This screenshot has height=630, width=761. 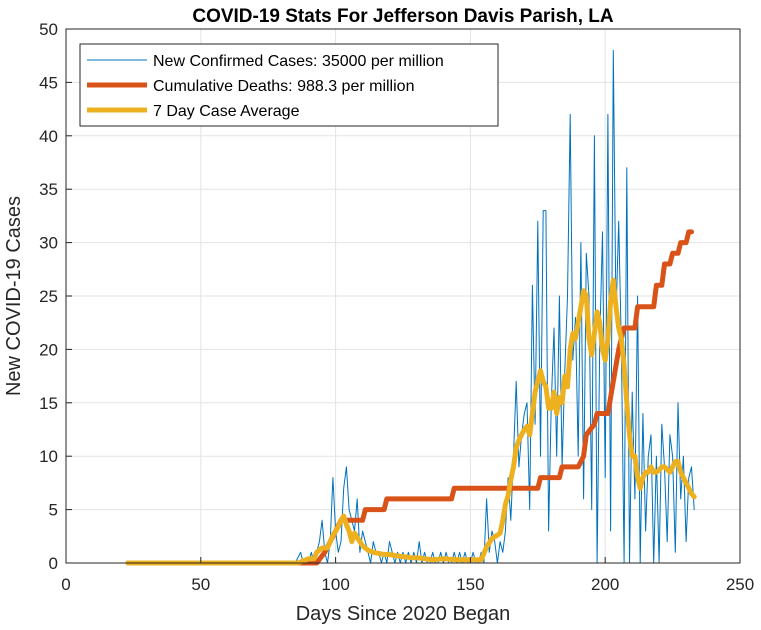 What do you see at coordinates (335, 584) in the screenshot?
I see `x-tick-label: 100` at bounding box center [335, 584].